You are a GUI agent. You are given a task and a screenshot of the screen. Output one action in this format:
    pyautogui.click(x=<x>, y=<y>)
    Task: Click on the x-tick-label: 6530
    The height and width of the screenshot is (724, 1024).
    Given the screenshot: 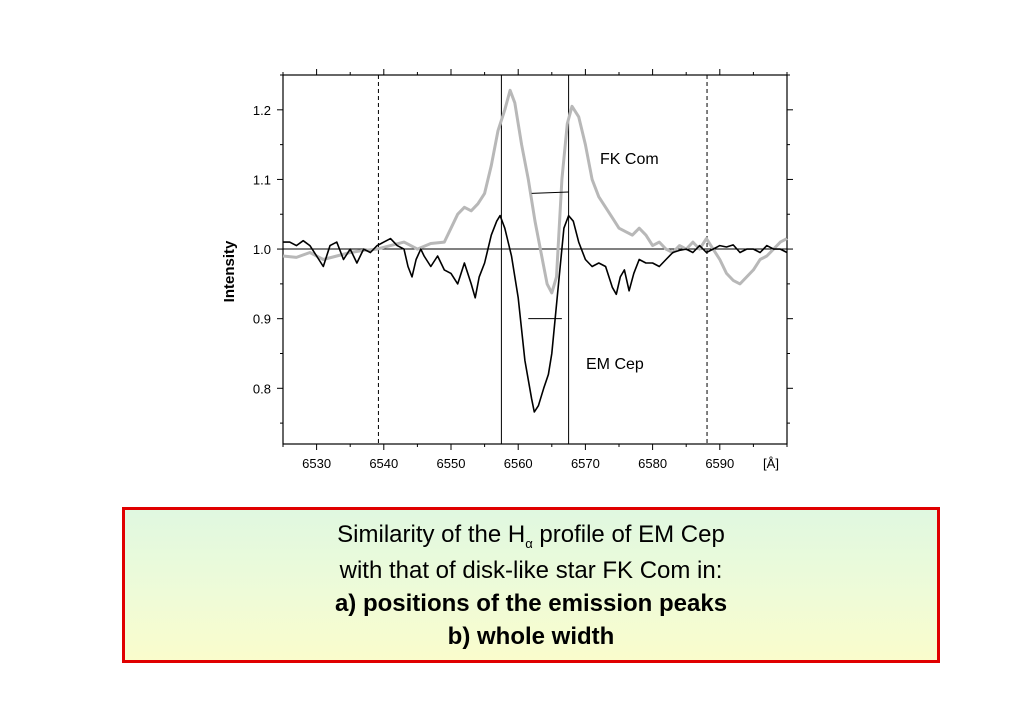 What is the action you would take?
    pyautogui.click(x=316, y=463)
    